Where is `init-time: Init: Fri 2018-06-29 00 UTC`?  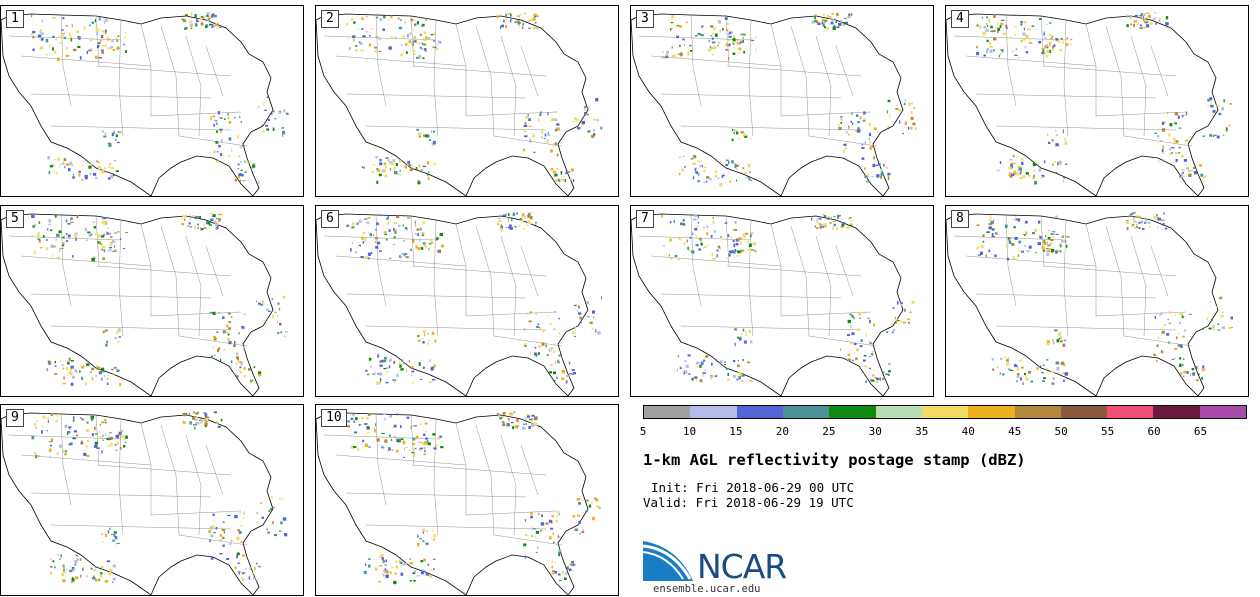 init-time: Init: Fri 2018-06-29 00 UTC is located at coordinates (753, 487).